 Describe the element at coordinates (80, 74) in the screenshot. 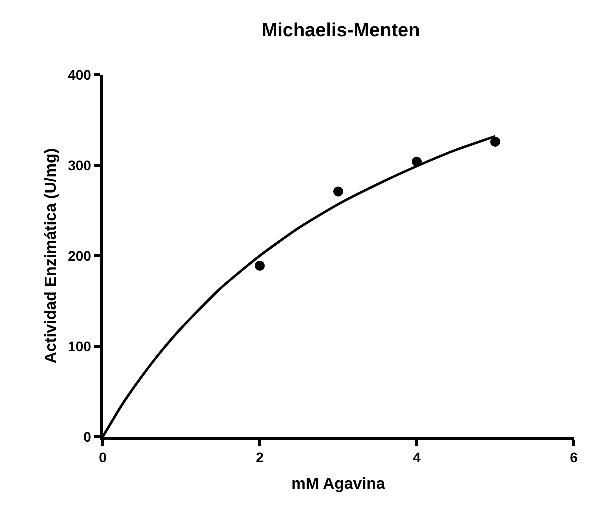

I see `y-tick-label: 400` at that location.